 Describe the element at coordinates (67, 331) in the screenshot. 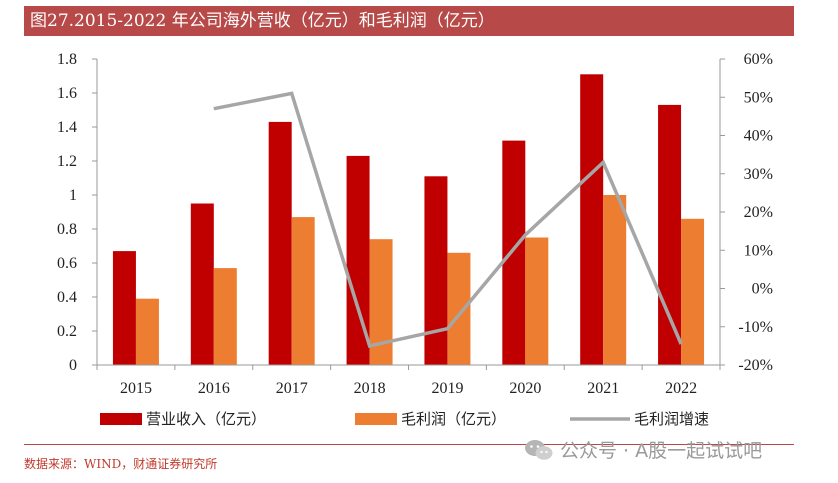

I see `left-tick-label: 0.2` at that location.